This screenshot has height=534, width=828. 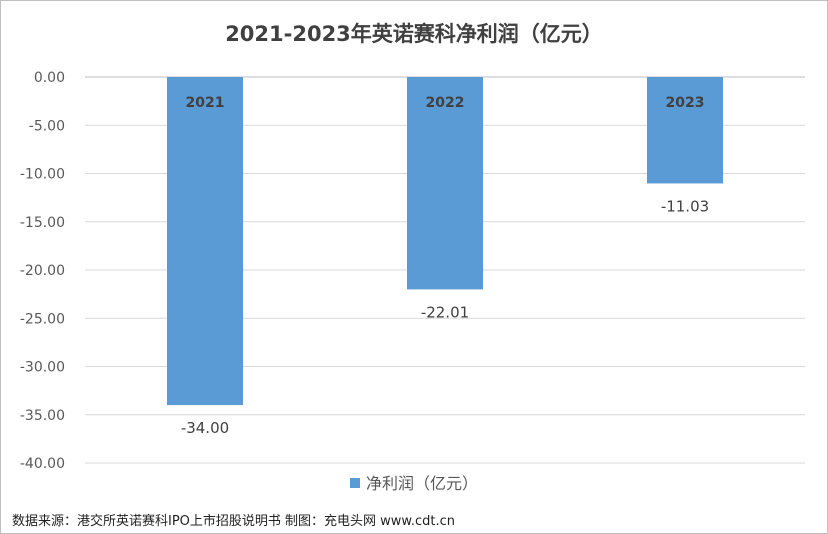 What do you see at coordinates (42, 223) in the screenshot?
I see `y-tick-label: -15.00` at bounding box center [42, 223].